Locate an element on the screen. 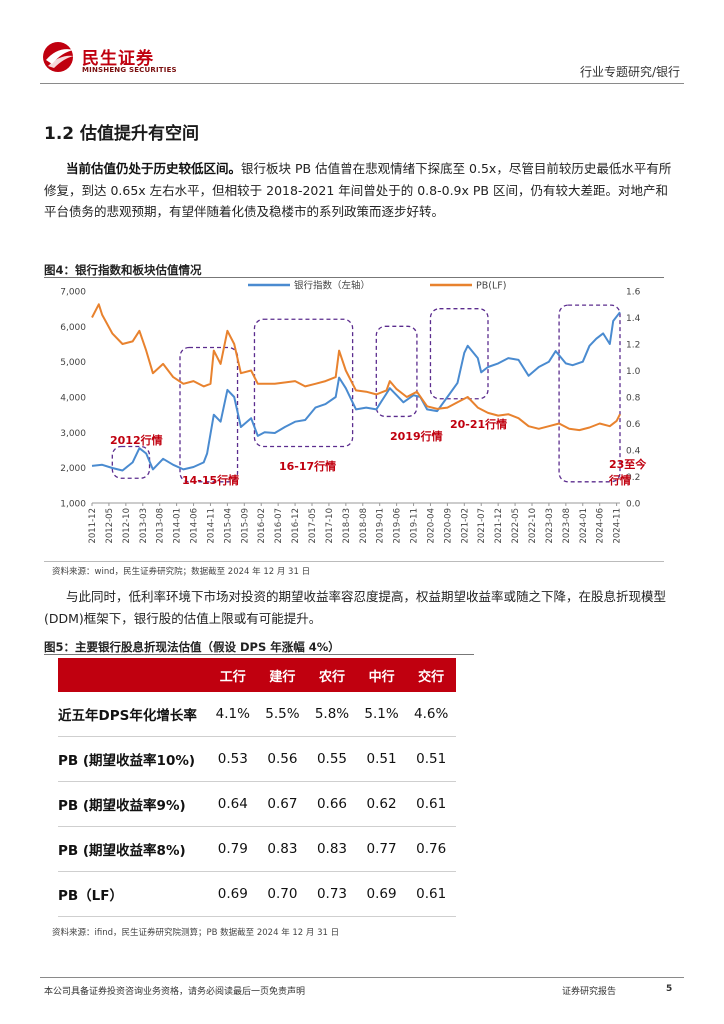  column-header: 农行 is located at coordinates (332, 675).